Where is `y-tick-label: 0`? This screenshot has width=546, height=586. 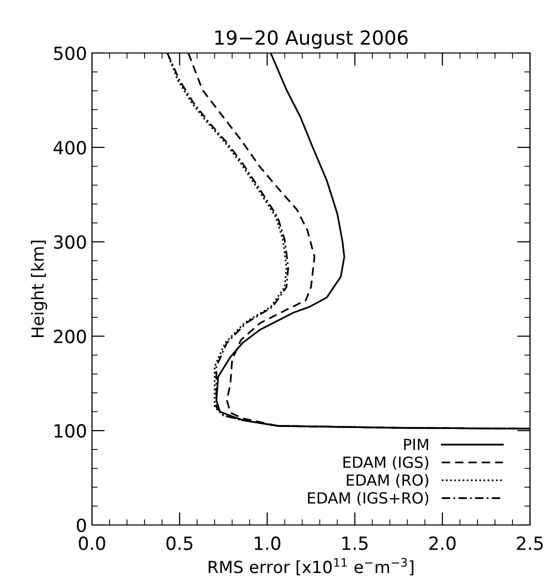
y-tick-label: 0 is located at coordinates (81, 525).